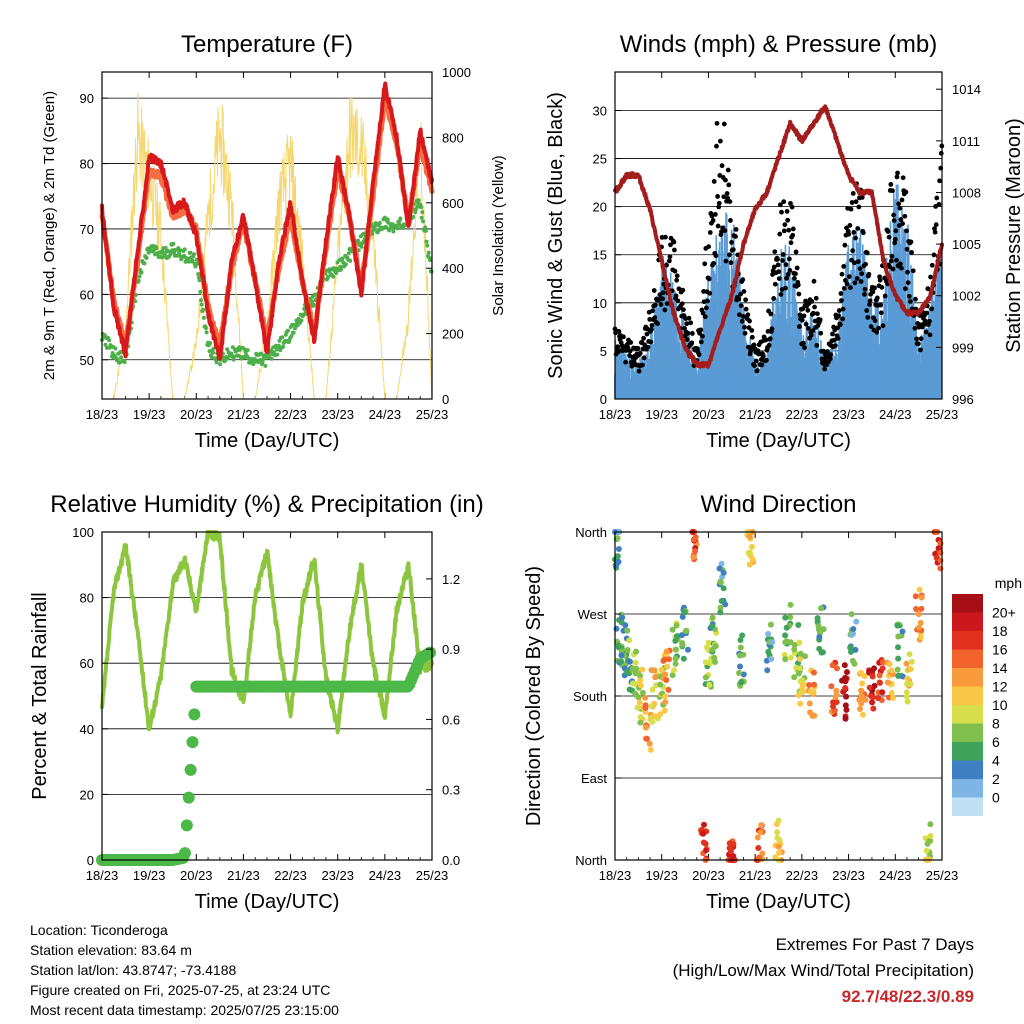 The height and width of the screenshot is (1024, 1024). I want to click on x-tick-label-3-0: 18/23, so click(615, 875).